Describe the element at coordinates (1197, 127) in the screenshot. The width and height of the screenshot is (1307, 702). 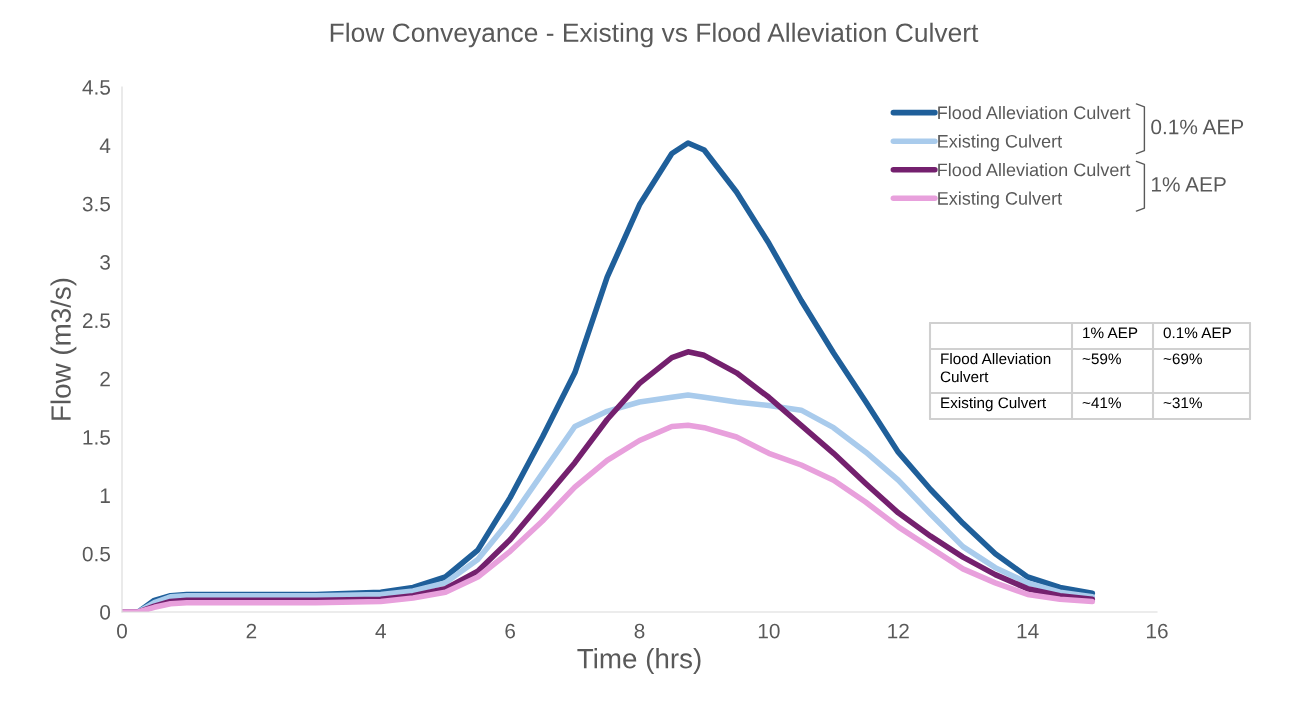
I see `annotation: 0.1% AEP` at that location.